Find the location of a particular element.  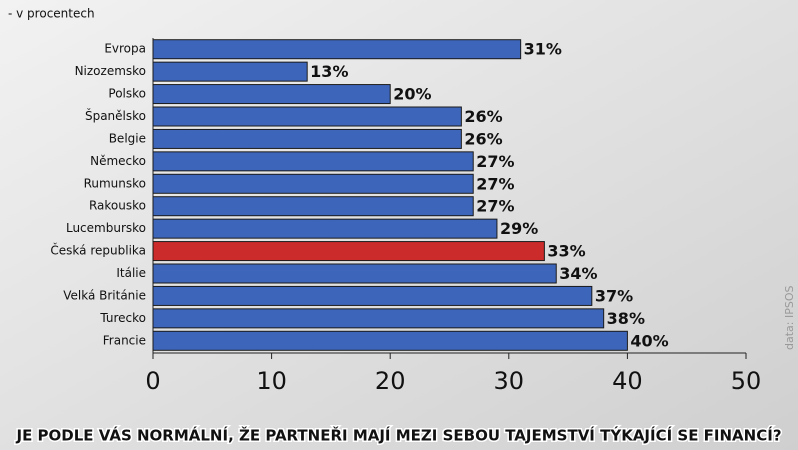

x-tick-label: 0 is located at coordinates (152, 381).